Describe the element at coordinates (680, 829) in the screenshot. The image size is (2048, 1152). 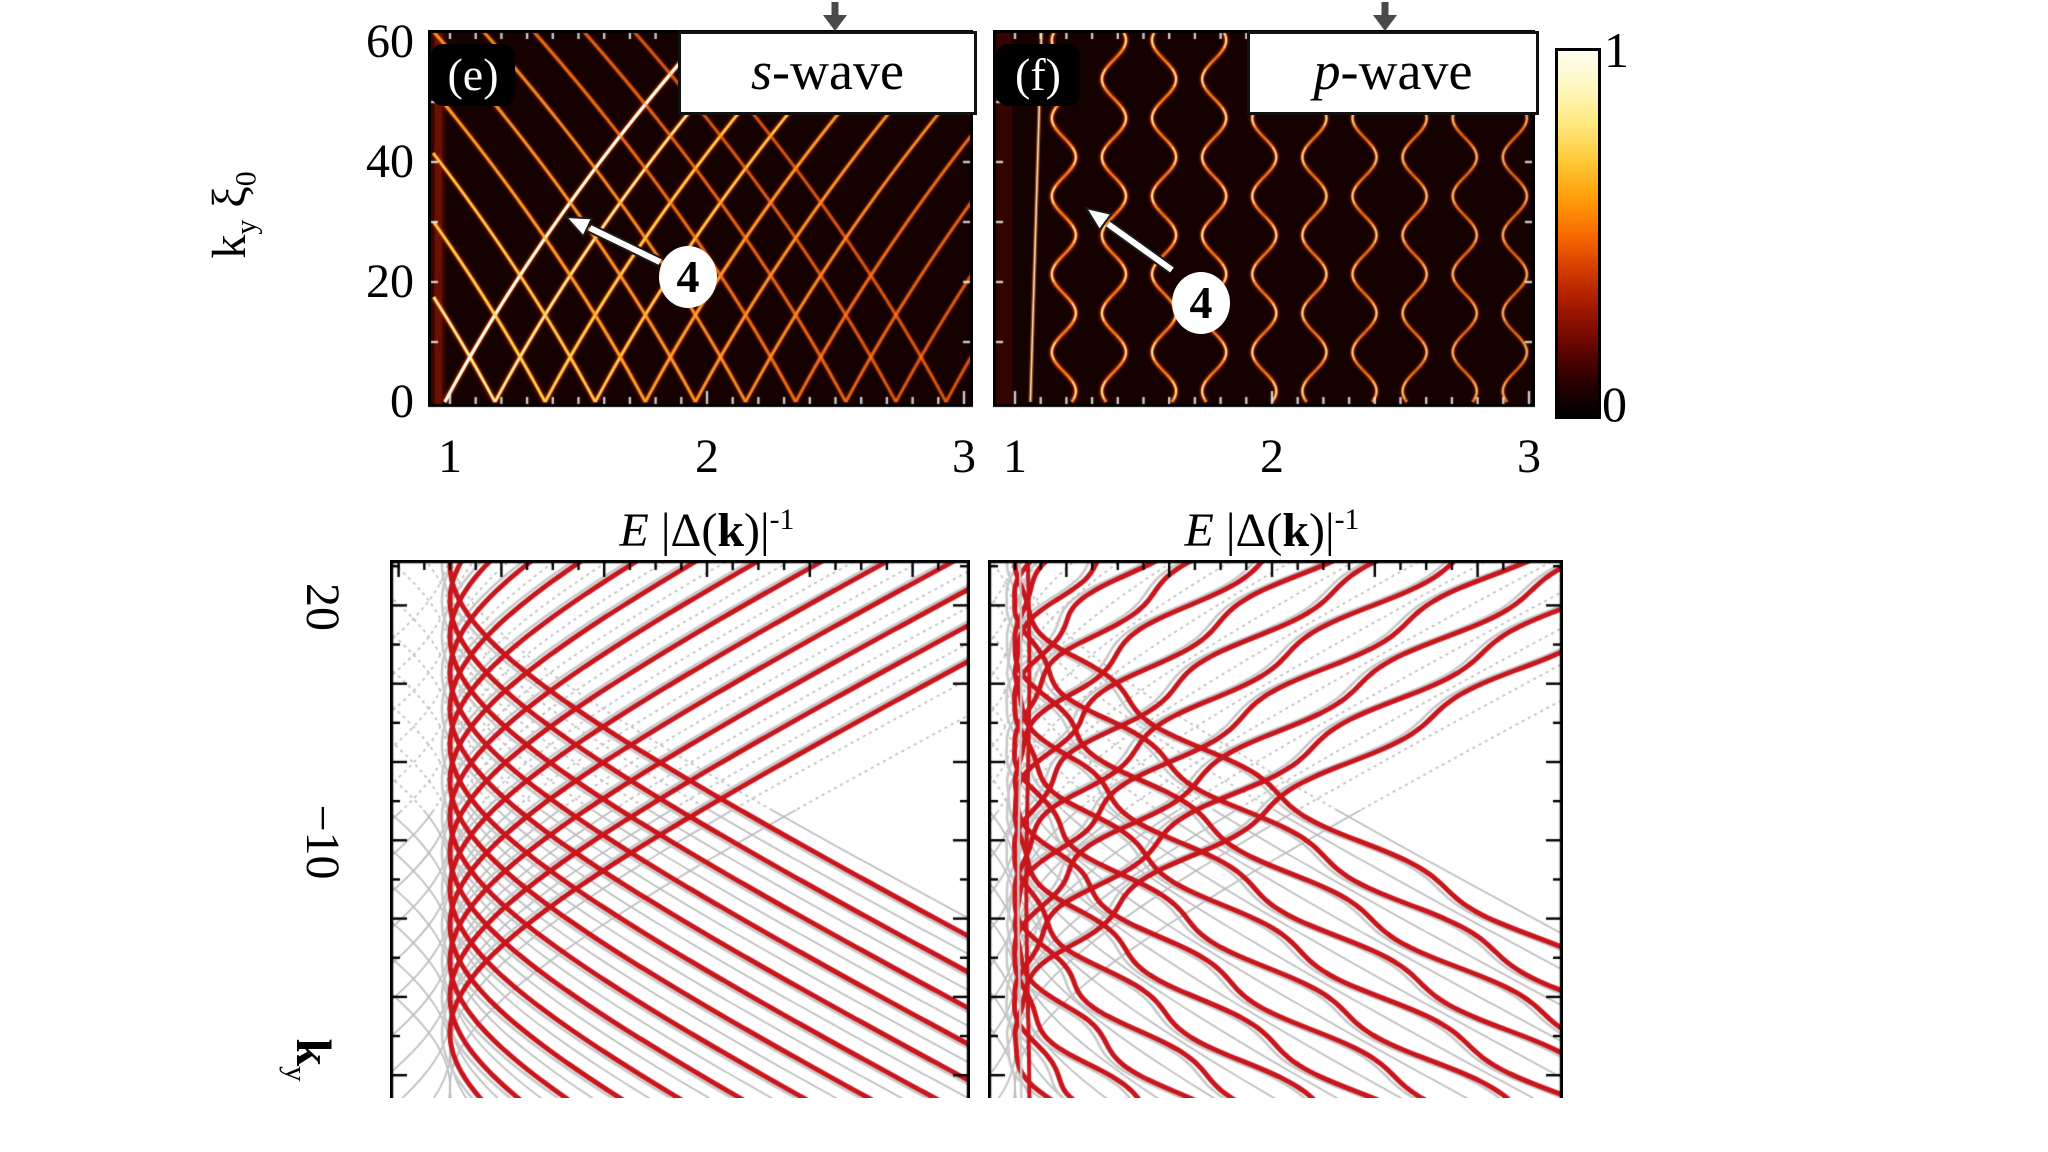
I see `s-wave-lineplot-canvas` at that location.